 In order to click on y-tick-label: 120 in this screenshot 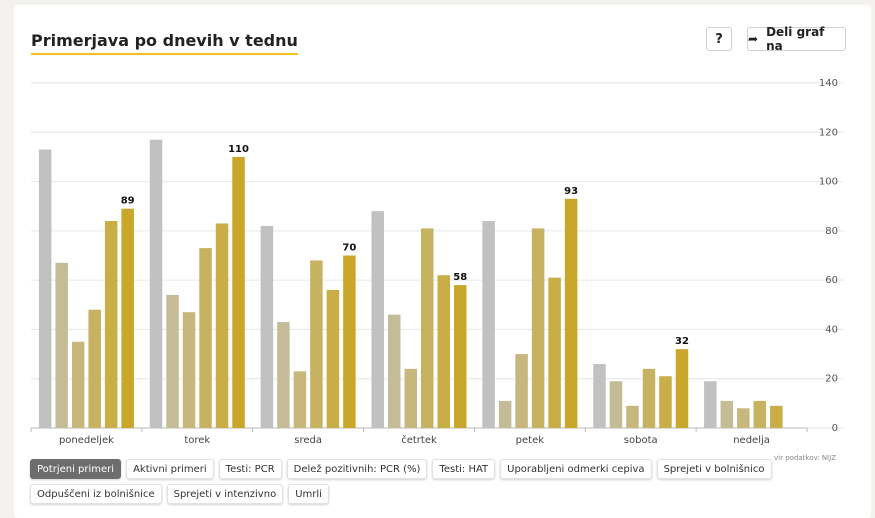, I will do `click(828, 132)`.